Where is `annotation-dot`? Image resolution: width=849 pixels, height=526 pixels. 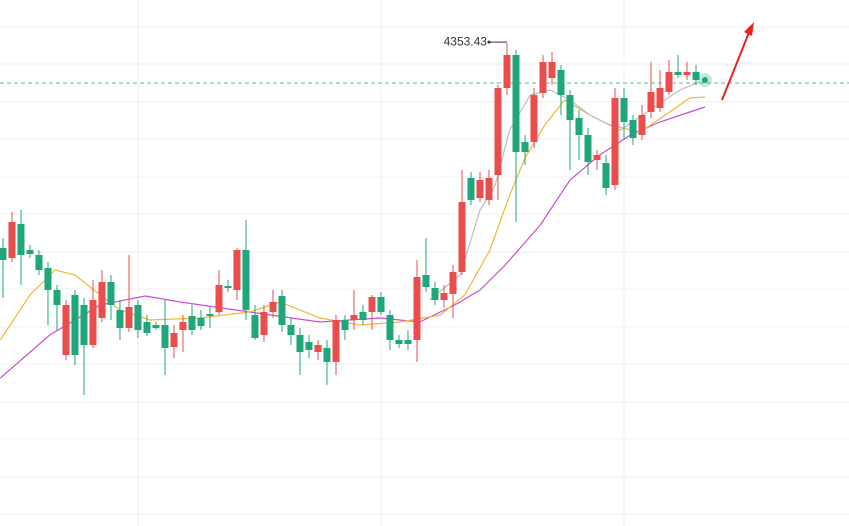 annotation-dot is located at coordinates (489, 42).